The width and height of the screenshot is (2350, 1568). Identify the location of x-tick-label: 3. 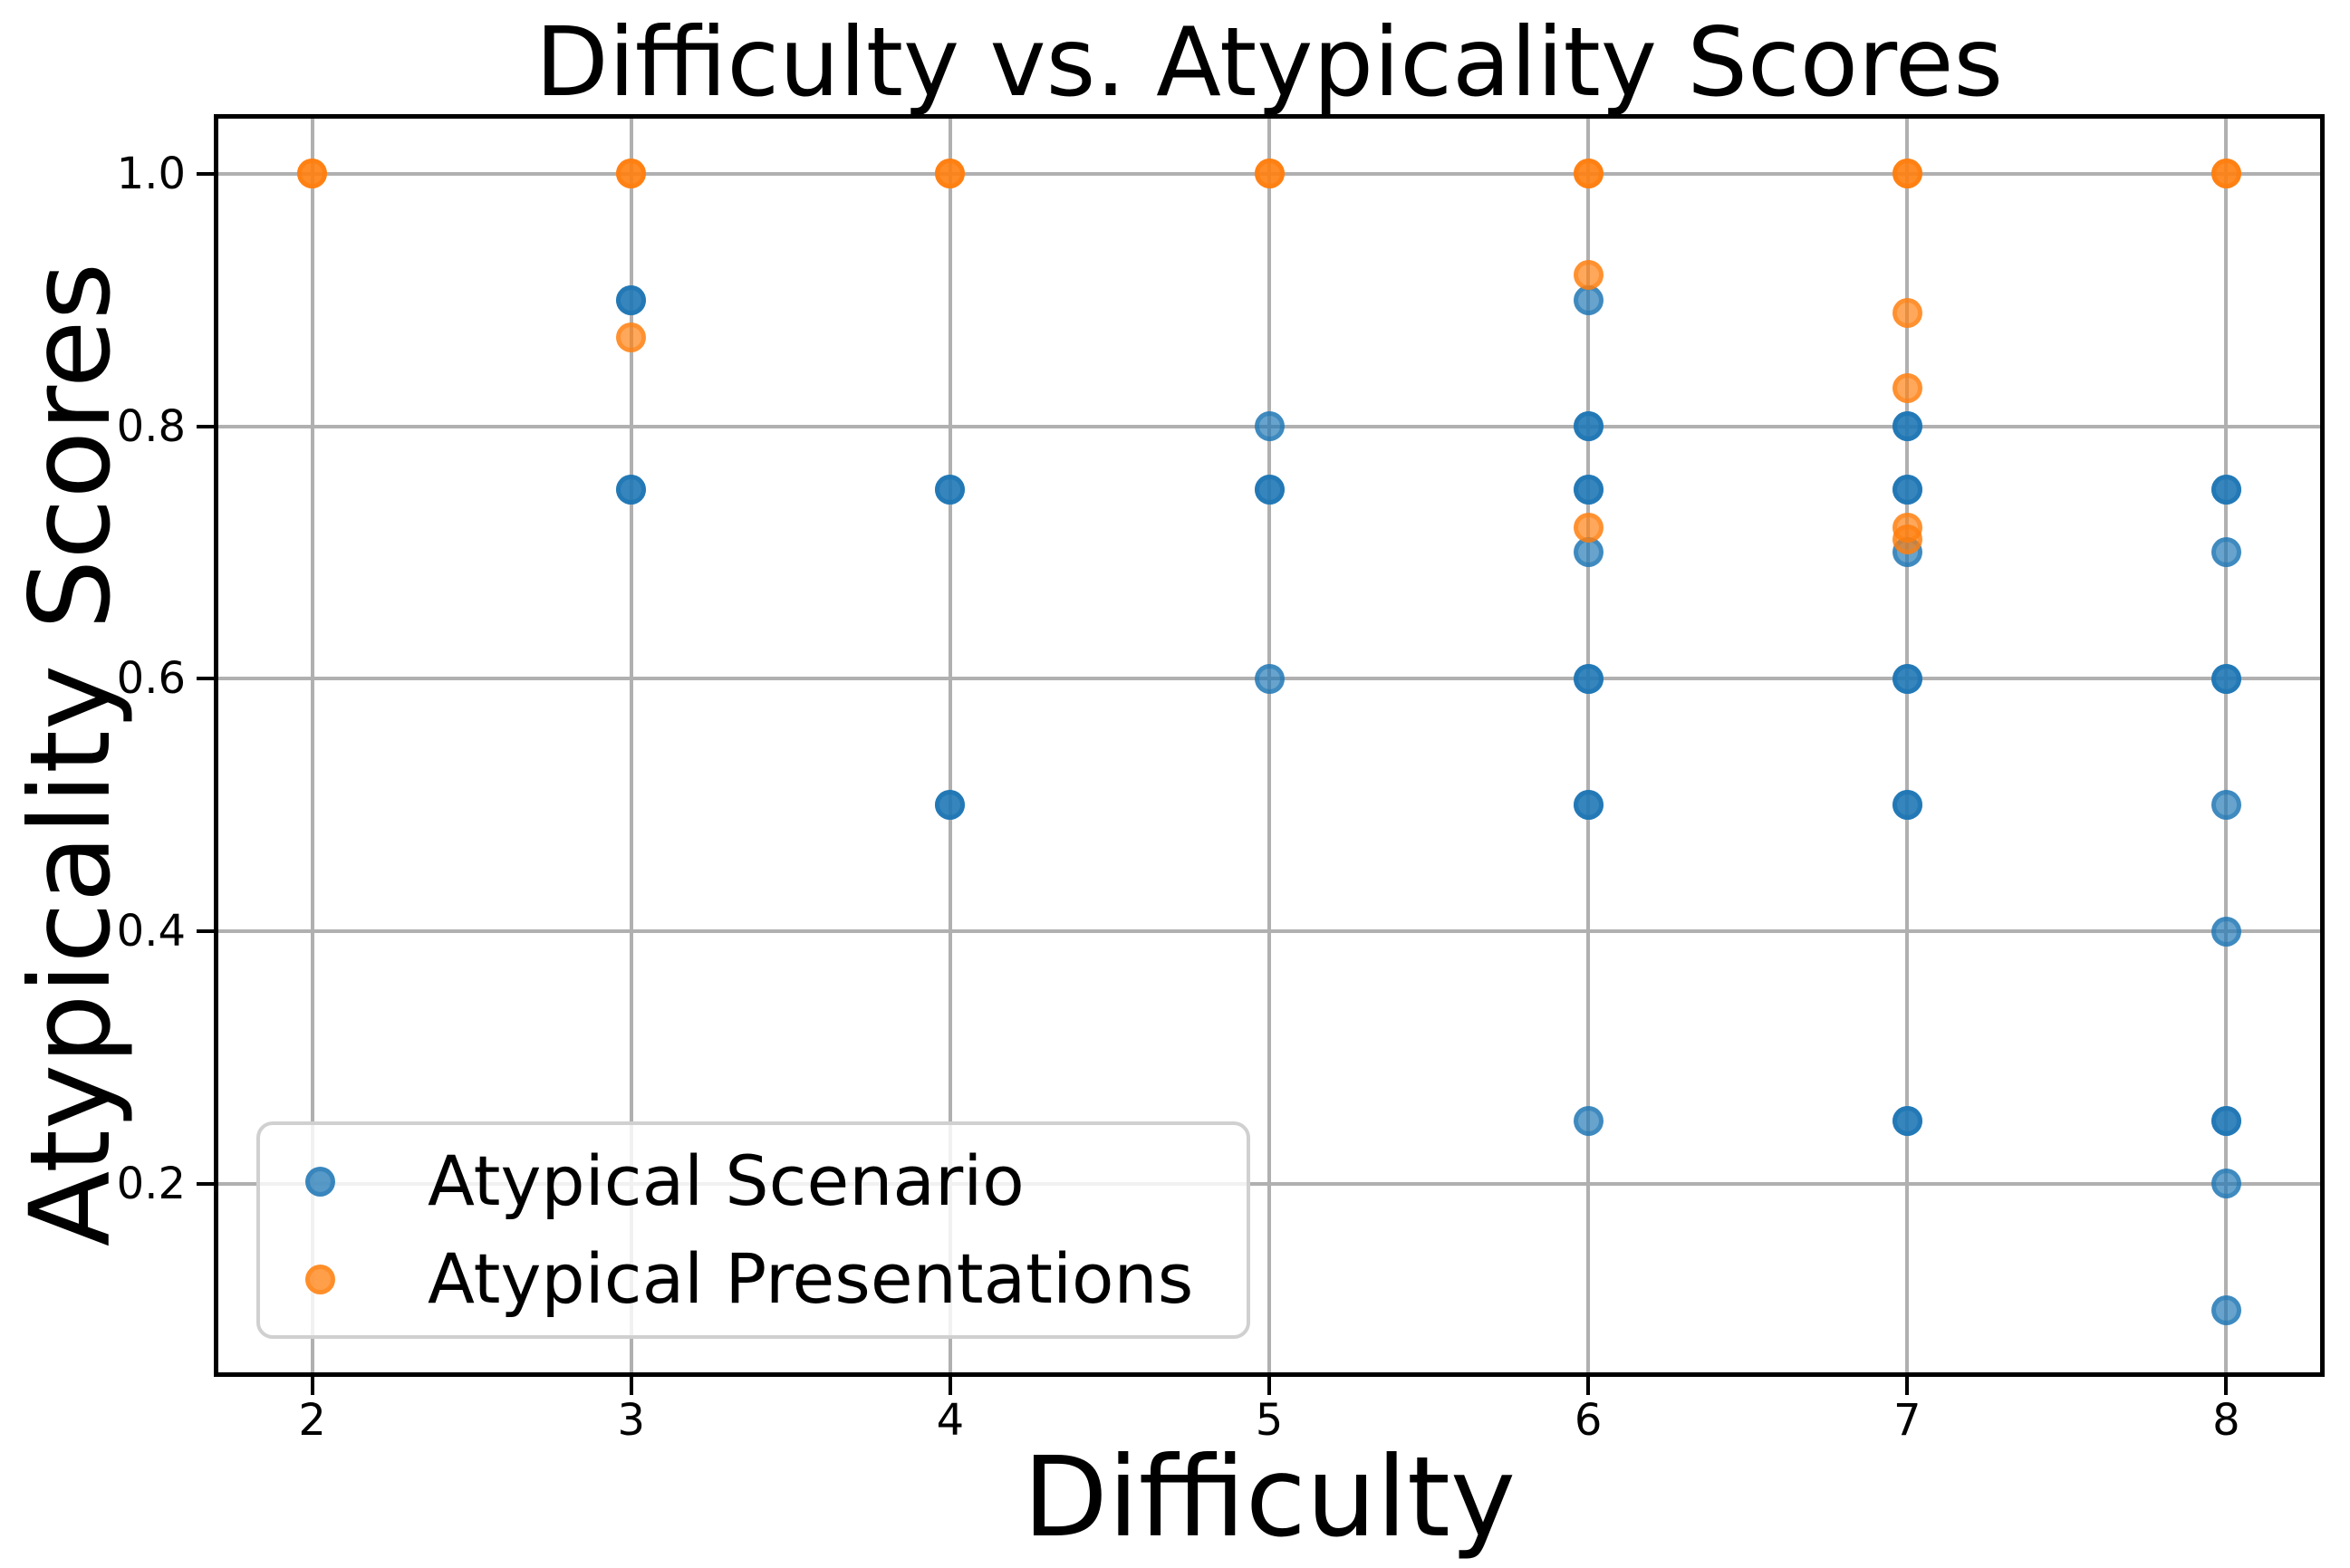
(631, 1420).